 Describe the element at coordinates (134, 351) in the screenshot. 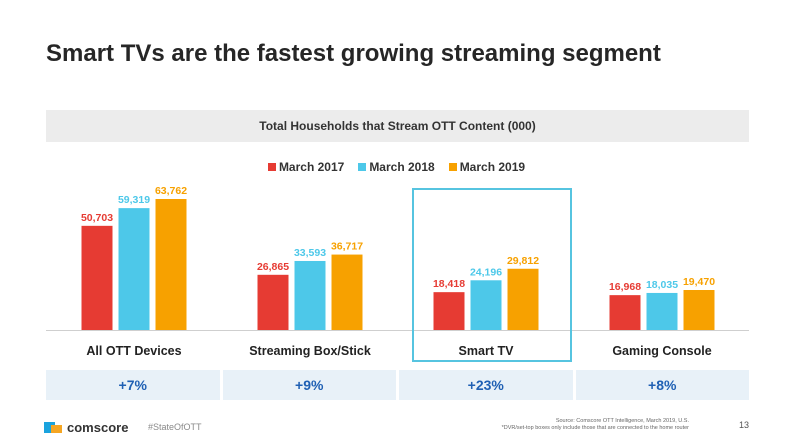

I see `category-label-all-ott: All OTT Devices` at that location.